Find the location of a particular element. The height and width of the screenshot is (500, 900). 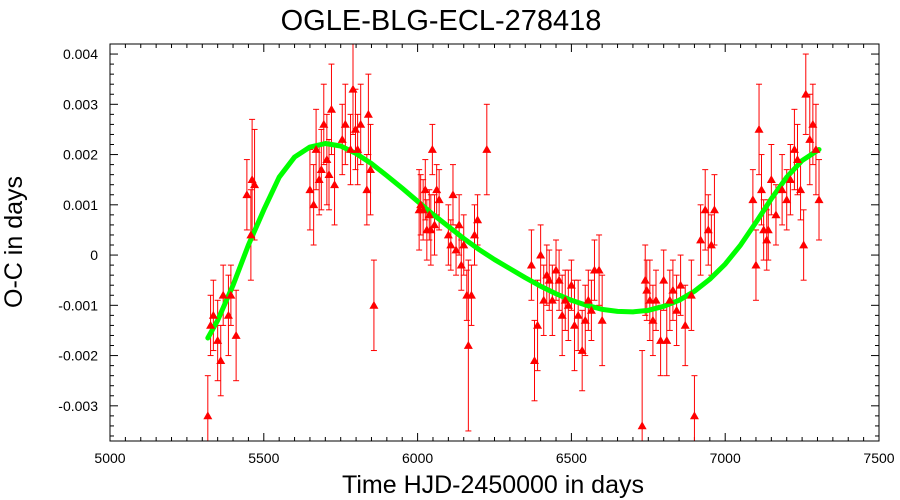

y-tick-label: 0.002 is located at coordinates (80, 155).